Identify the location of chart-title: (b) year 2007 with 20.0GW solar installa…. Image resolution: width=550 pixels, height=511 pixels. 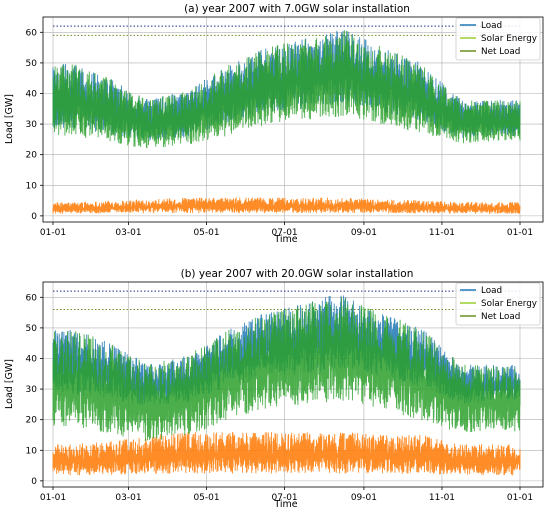
(297, 274).